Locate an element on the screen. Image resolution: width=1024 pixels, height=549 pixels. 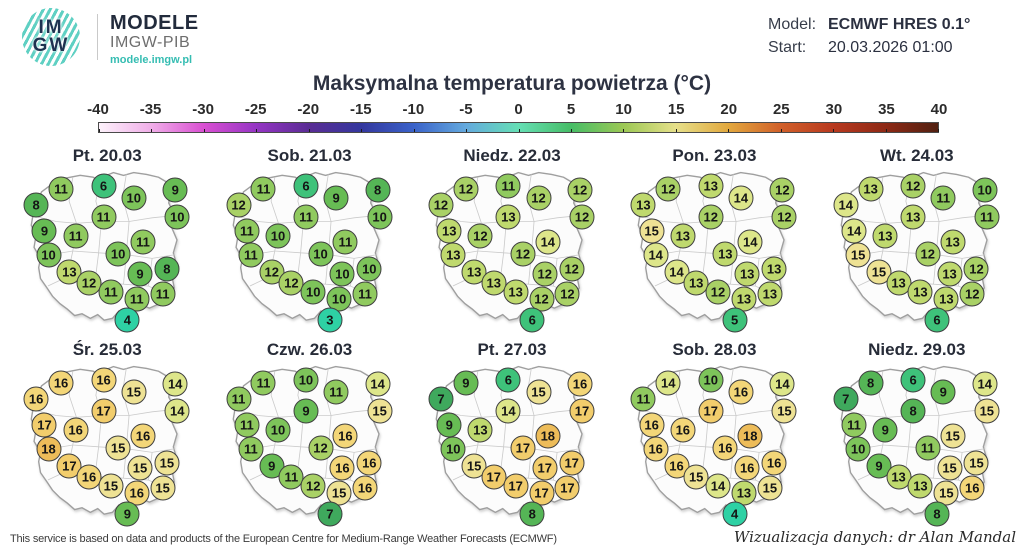
imgw-logo-text-bottom: GW is located at coordinates (51, 45).